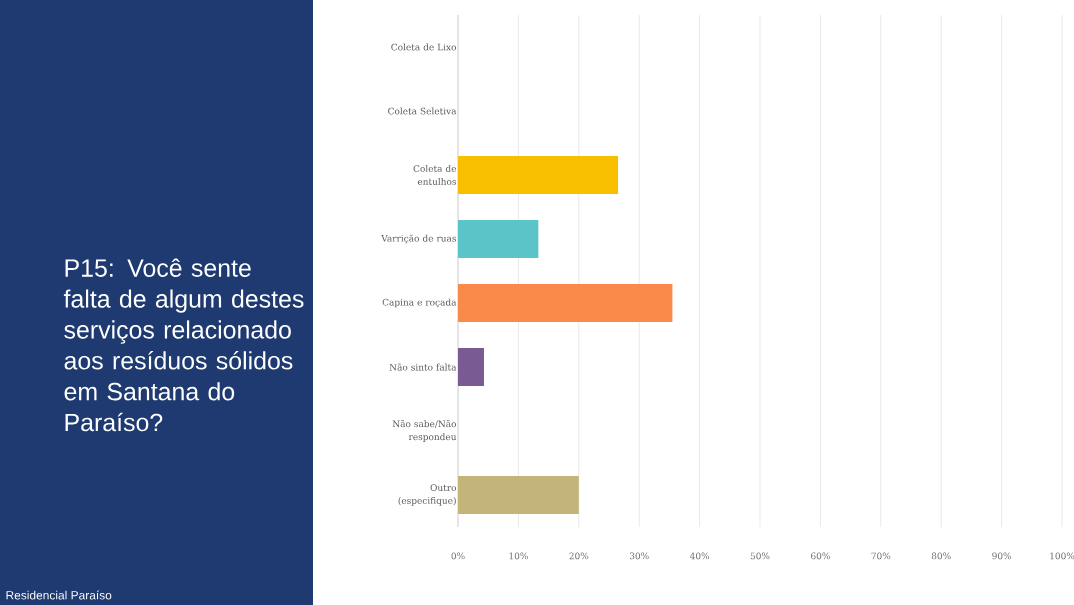  I want to click on x-tick-label: 90%, so click(1002, 556).